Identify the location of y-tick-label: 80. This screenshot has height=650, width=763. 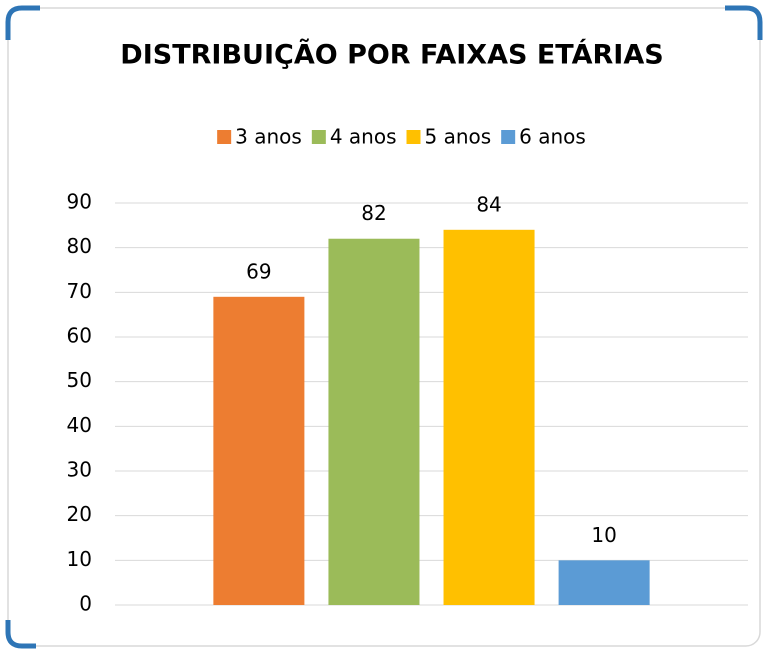
(79, 246).